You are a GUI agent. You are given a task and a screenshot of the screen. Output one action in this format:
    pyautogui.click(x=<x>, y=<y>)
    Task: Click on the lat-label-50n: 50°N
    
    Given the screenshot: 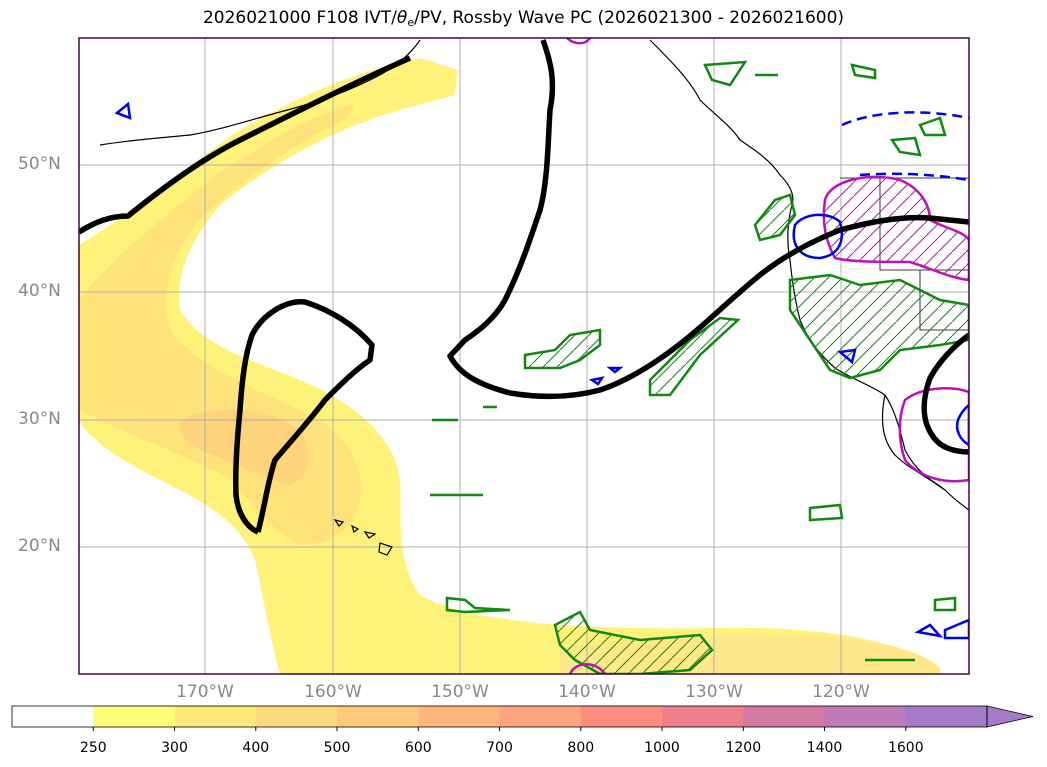 What is the action you would take?
    pyautogui.click(x=39, y=164)
    